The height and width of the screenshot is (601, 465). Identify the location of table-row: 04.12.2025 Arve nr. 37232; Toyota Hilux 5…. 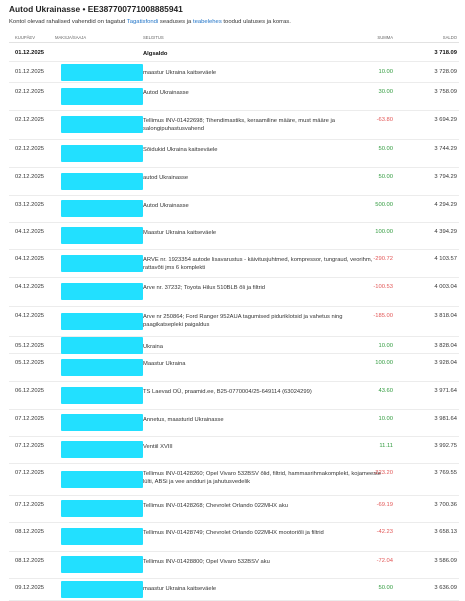
(234, 292).